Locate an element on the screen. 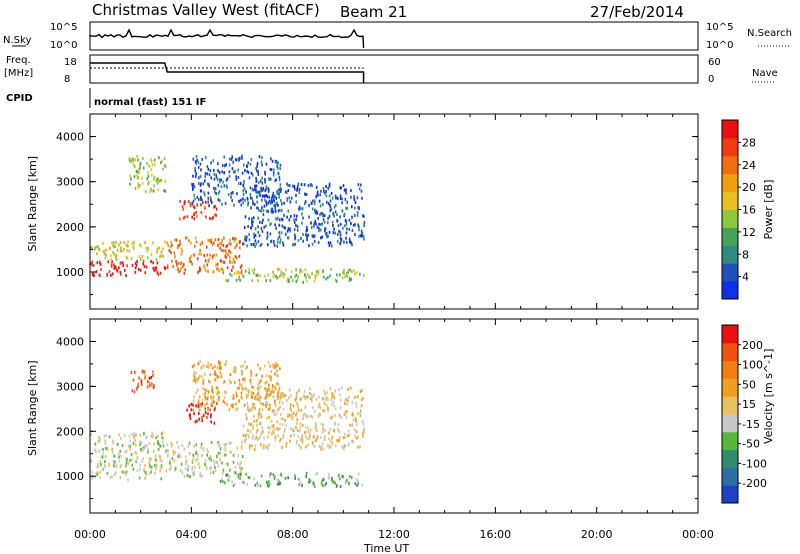 The height and width of the screenshot is (554, 800). colorbar-tick-label: 24 is located at coordinates (749, 165).